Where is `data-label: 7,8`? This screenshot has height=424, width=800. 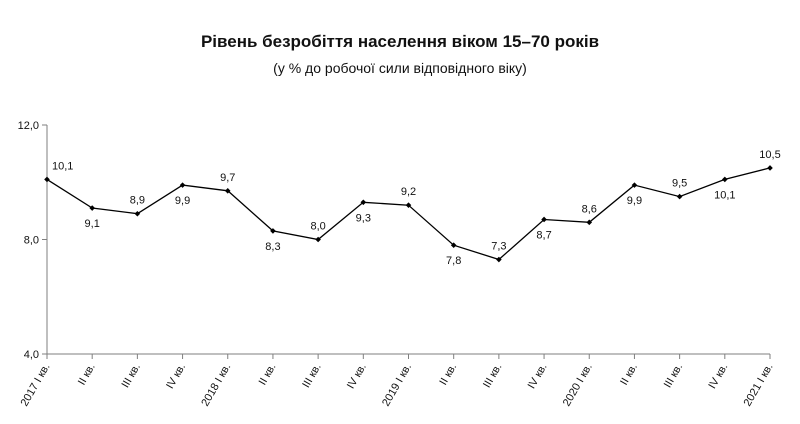 data-label: 7,8 is located at coordinates (453, 261).